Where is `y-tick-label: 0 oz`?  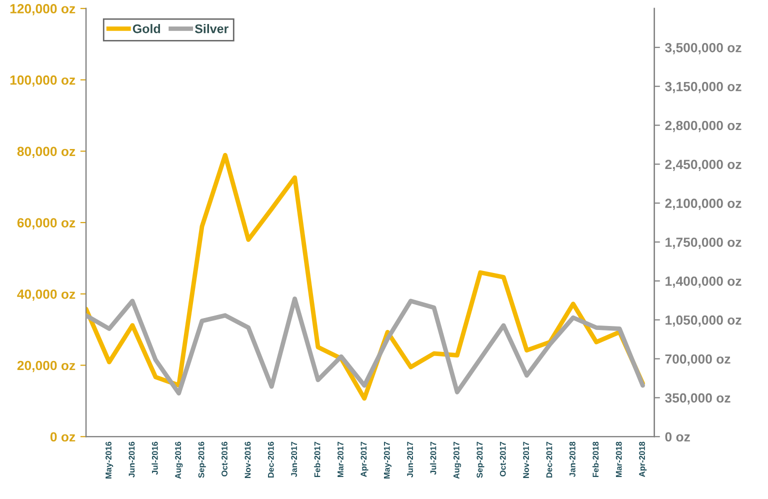 y-tick-label: 0 oz is located at coordinates (63, 437).